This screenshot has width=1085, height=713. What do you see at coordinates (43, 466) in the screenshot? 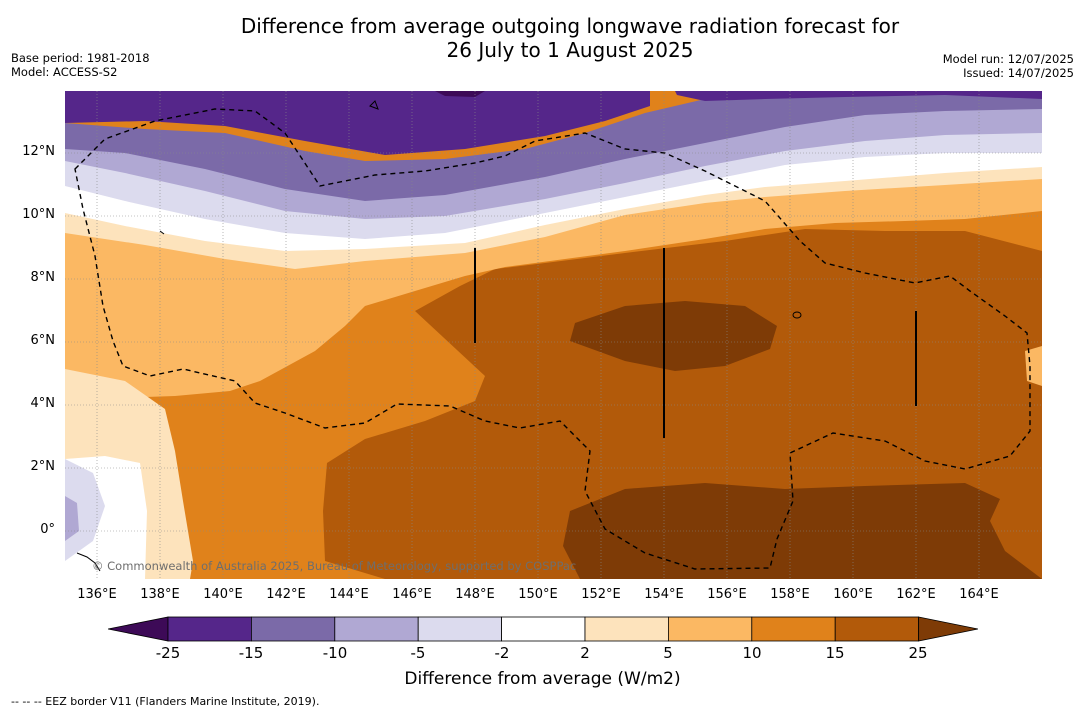
I see `lat-label-2n: 2°N` at bounding box center [43, 466].